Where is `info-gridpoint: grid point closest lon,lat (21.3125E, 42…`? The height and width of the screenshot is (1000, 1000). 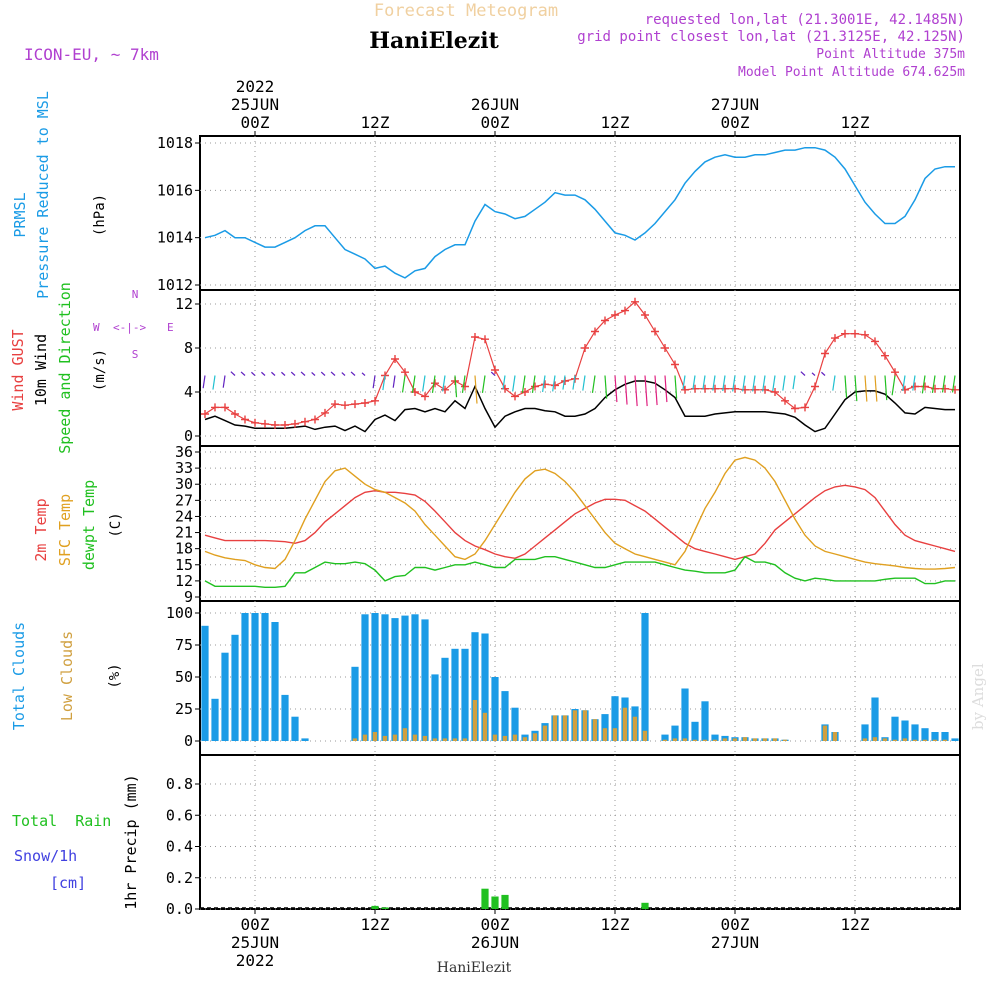
info-gridpoint: grid point closest lon,lat (21.3125E, 42… is located at coordinates (771, 37).